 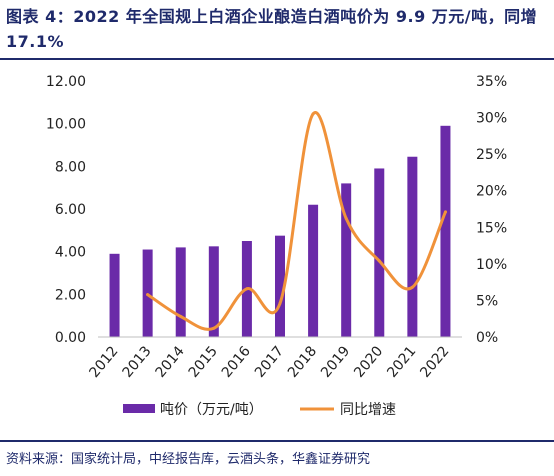 I want to click on y-left-tick-label: 6.00, so click(x=70, y=210).